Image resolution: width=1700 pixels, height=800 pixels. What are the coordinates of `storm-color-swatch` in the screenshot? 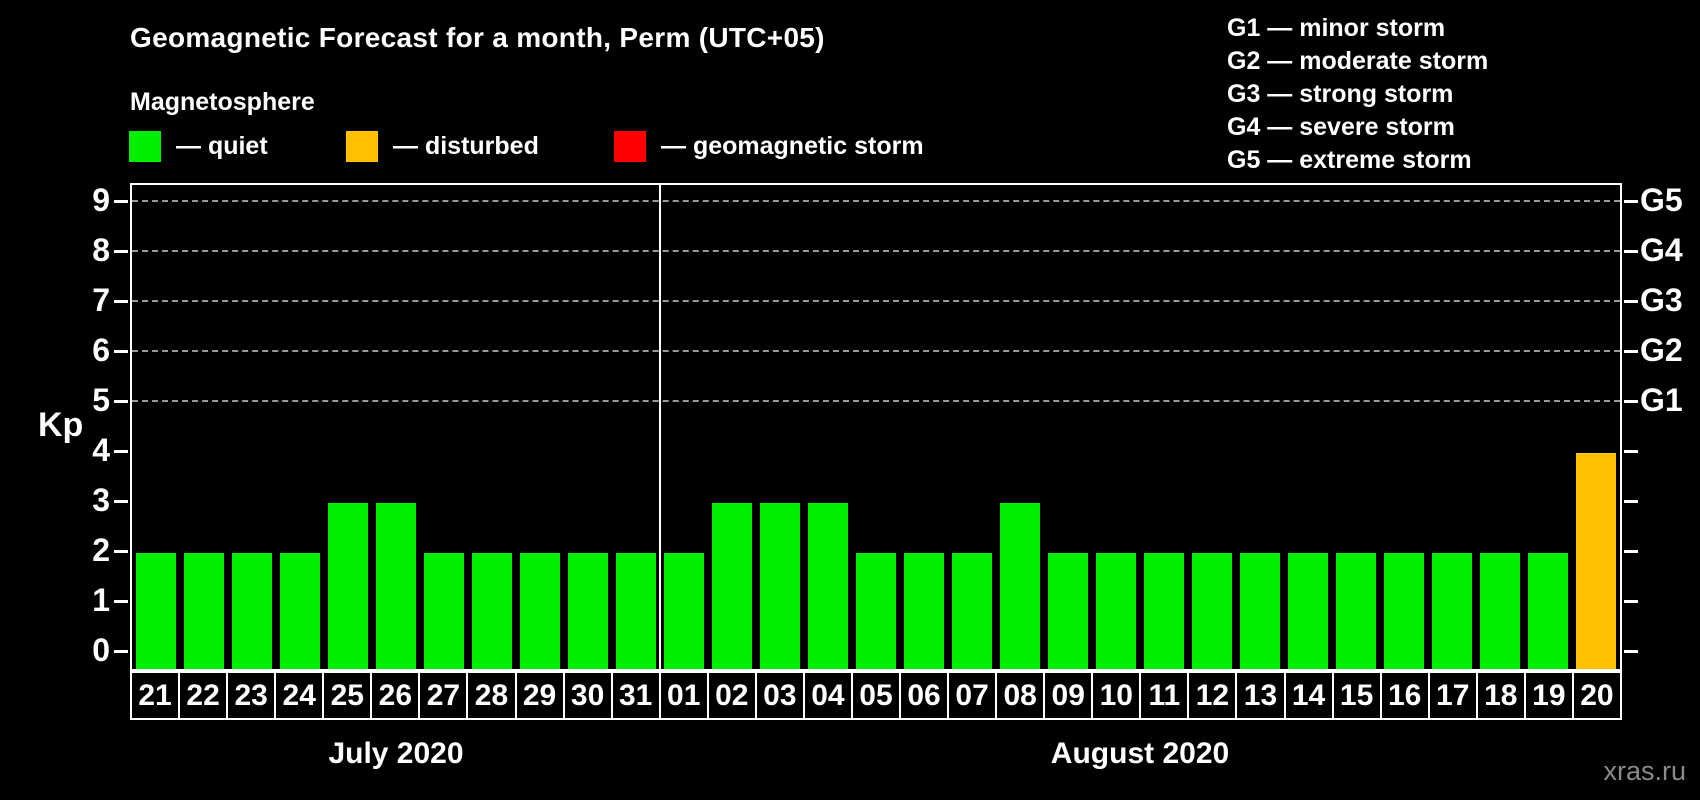 It's located at (630, 146).